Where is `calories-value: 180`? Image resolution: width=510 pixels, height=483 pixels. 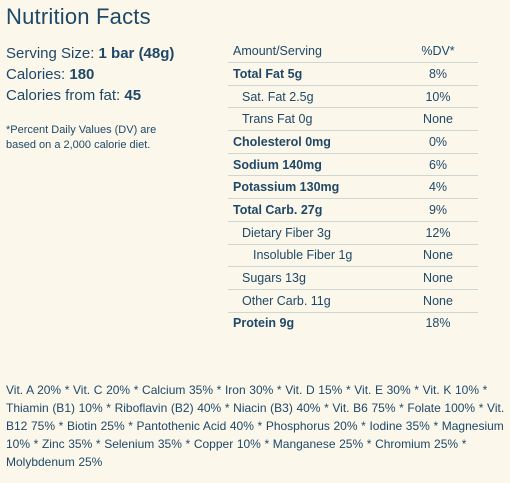 calories-value: 180 is located at coordinates (82, 74).